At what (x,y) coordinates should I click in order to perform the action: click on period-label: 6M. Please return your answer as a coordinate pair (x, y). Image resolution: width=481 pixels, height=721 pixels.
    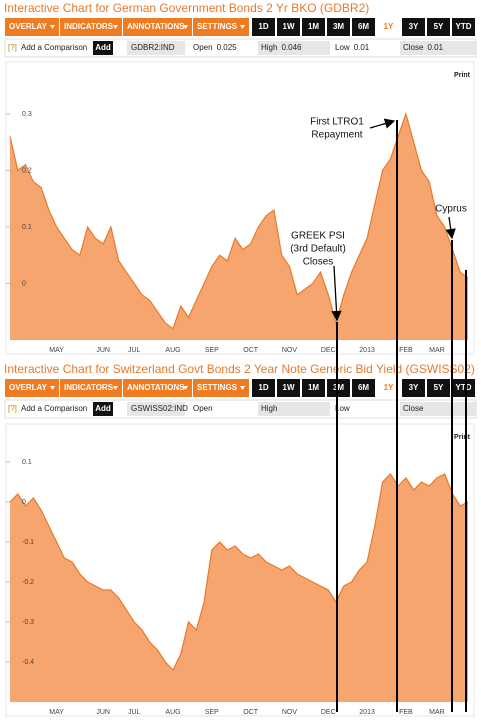
    Looking at the image, I should click on (363, 387).